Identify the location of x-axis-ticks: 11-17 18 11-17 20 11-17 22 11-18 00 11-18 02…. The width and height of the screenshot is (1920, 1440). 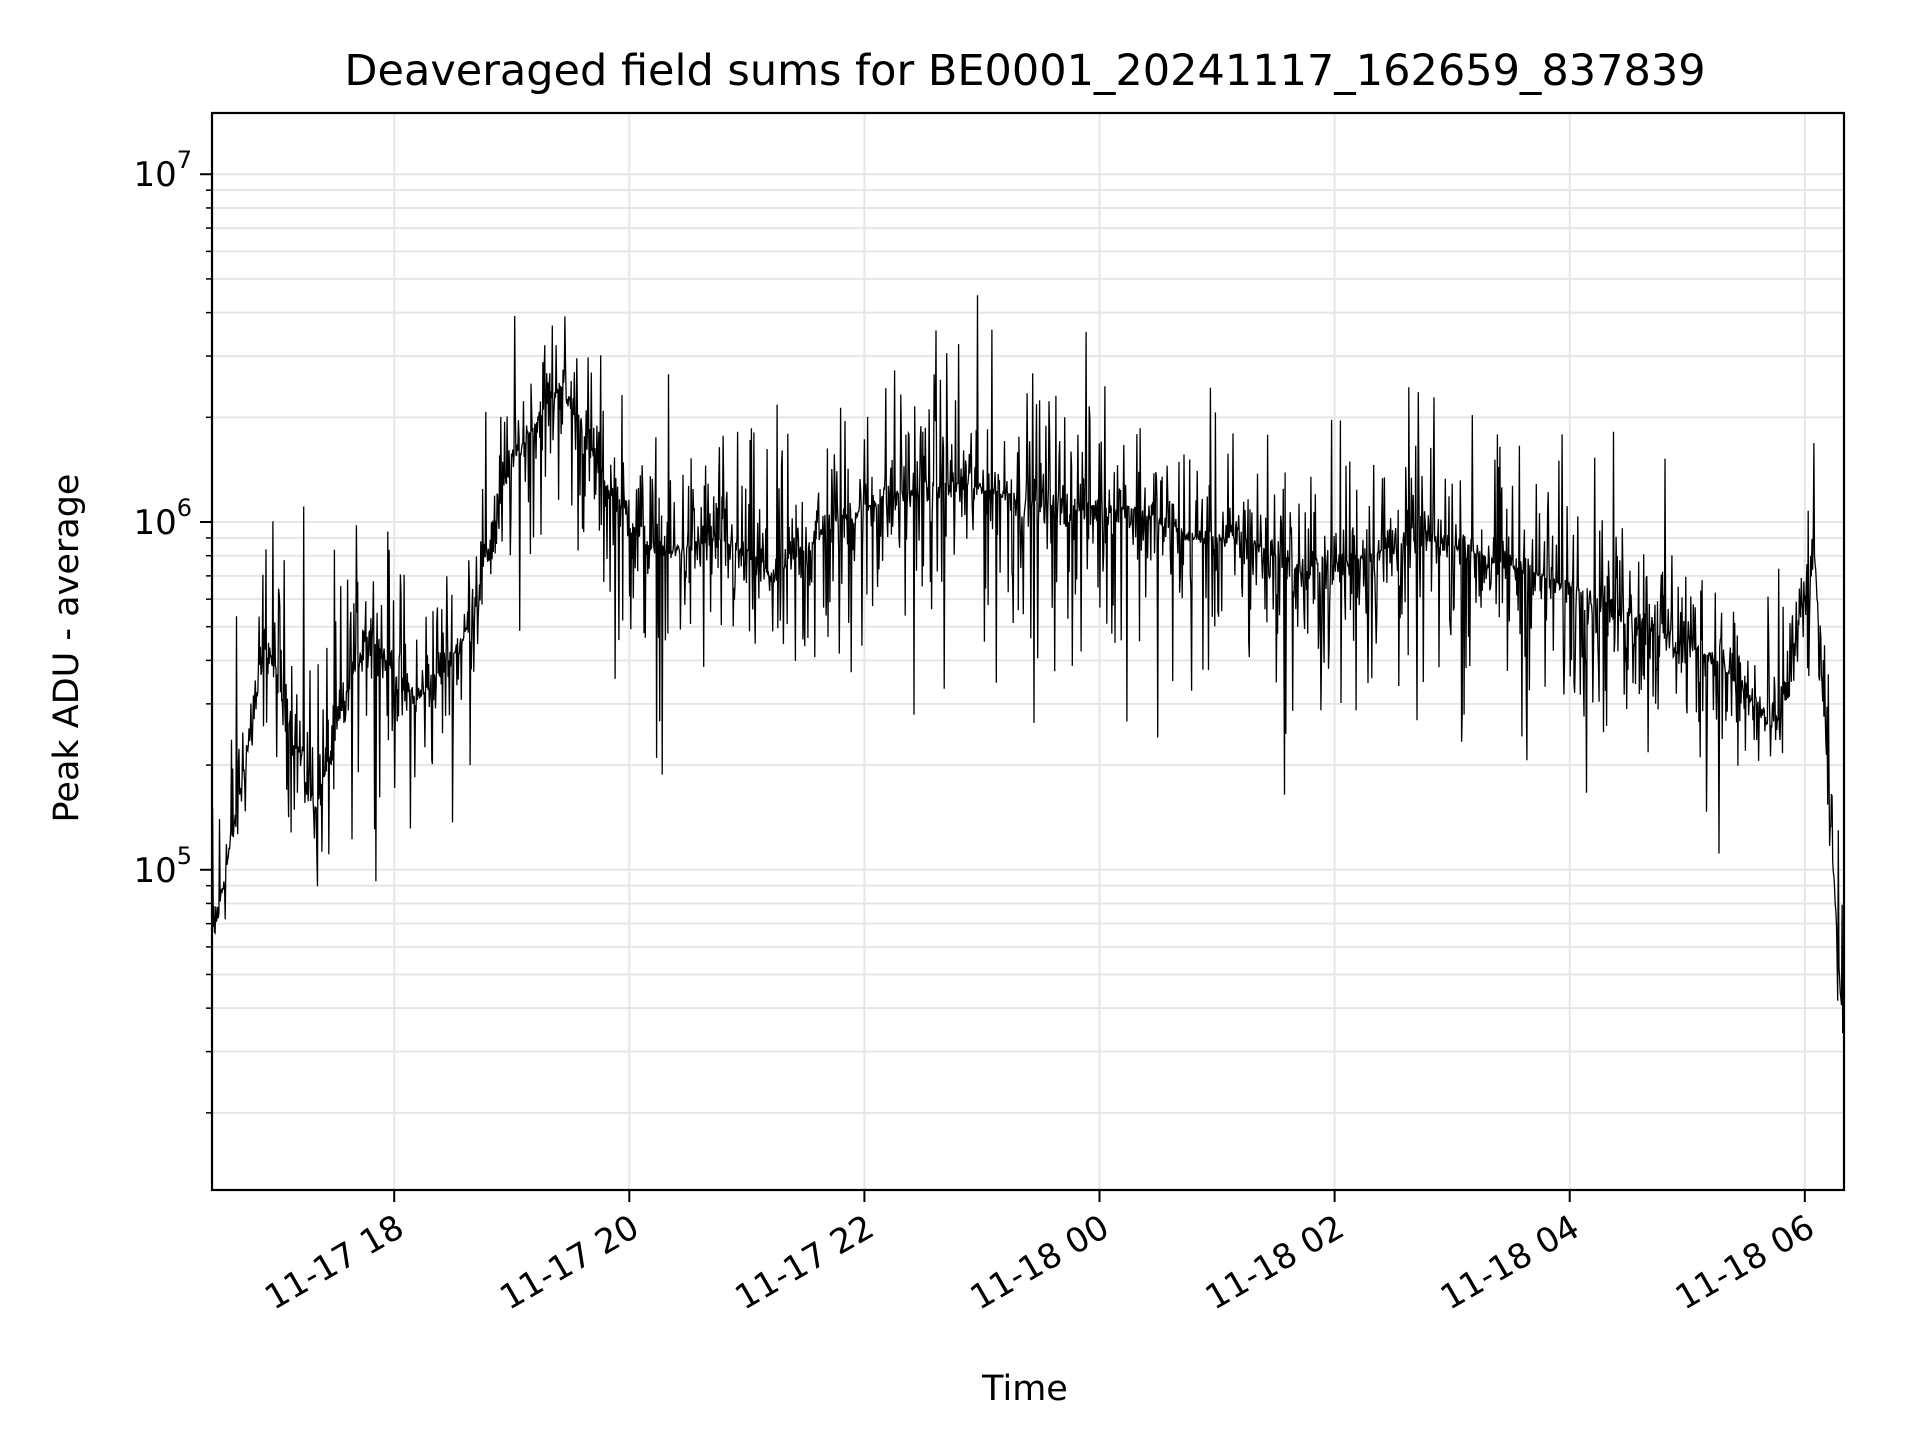
(1039, 1254).